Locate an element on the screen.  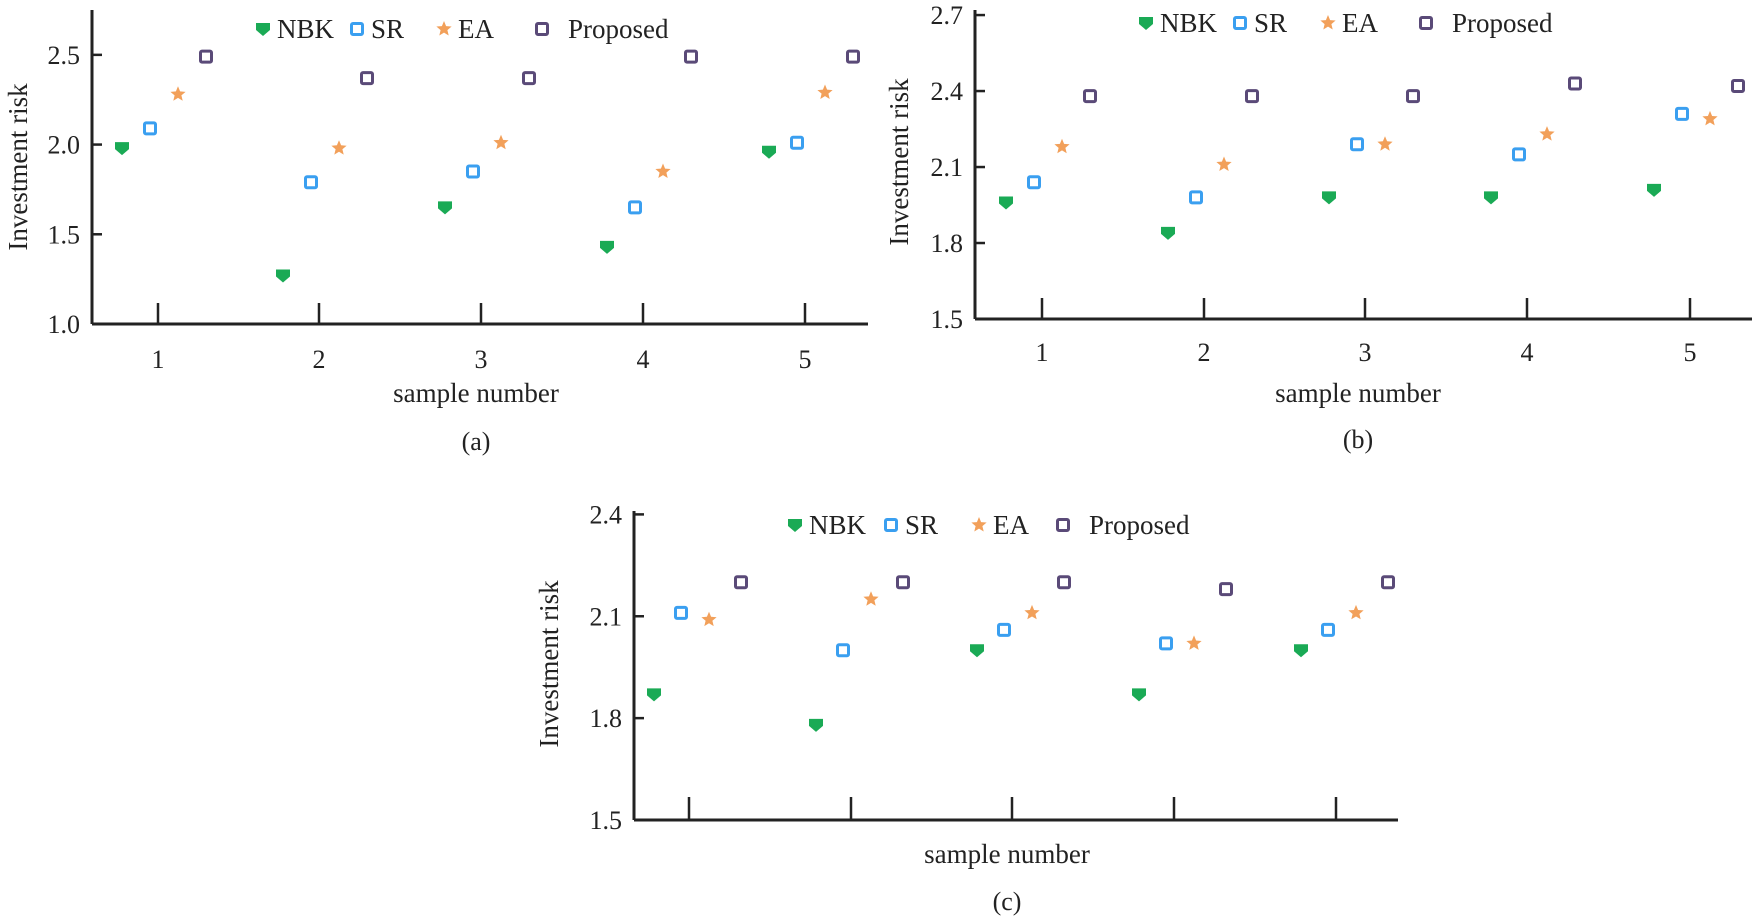
panel-label: (b) is located at coordinates (1358, 439).